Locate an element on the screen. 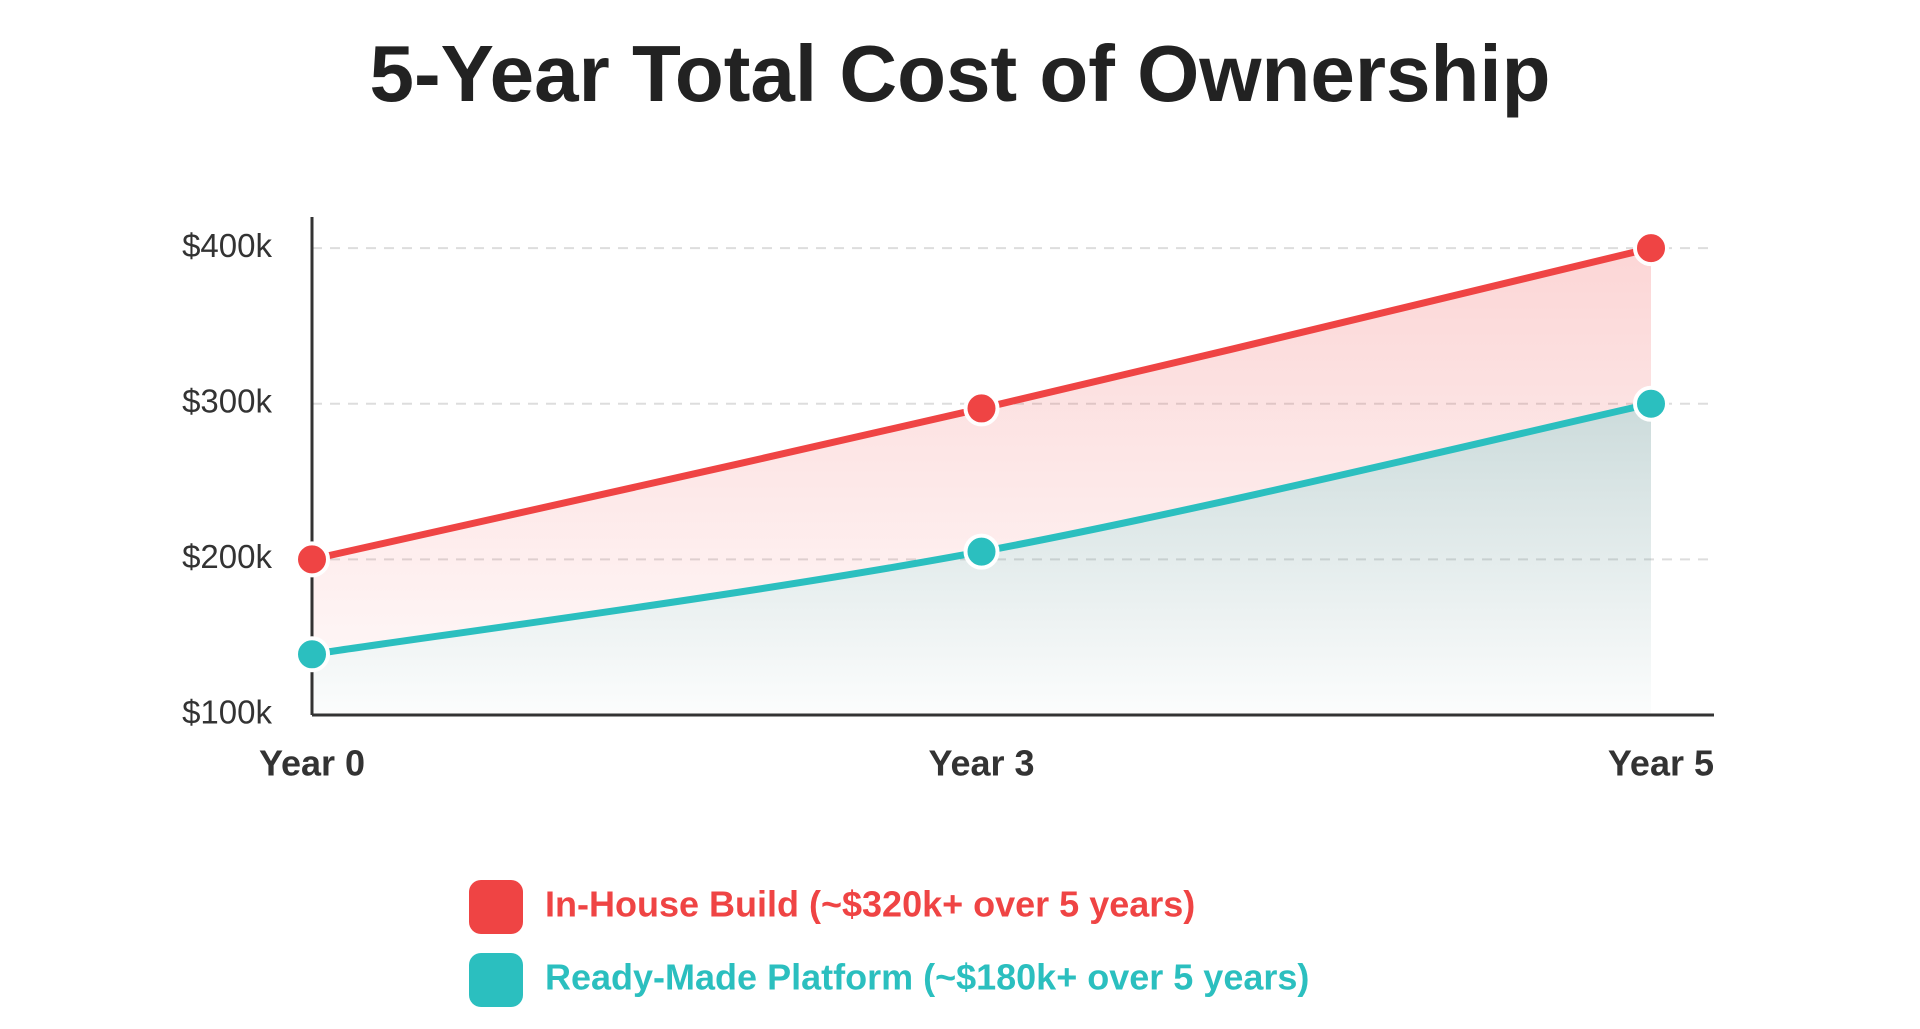  legend-label: In-House Build (~$320k+ over 5 years) is located at coordinates (870, 904).